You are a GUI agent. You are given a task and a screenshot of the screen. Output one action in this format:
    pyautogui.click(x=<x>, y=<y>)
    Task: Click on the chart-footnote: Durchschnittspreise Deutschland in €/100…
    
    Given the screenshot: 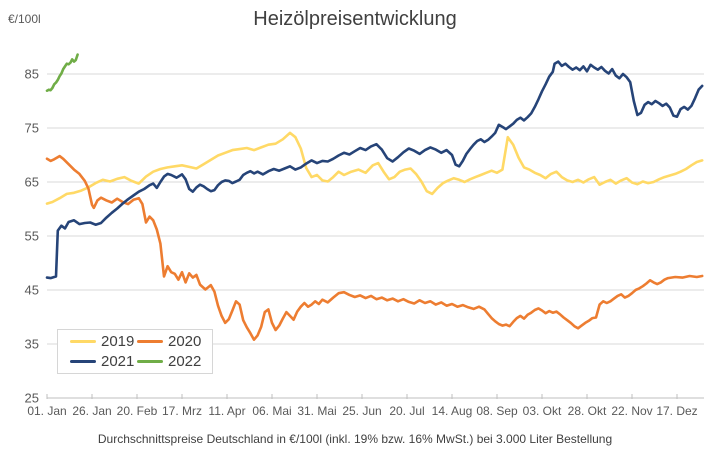 What is the action you would take?
    pyautogui.click(x=355, y=439)
    